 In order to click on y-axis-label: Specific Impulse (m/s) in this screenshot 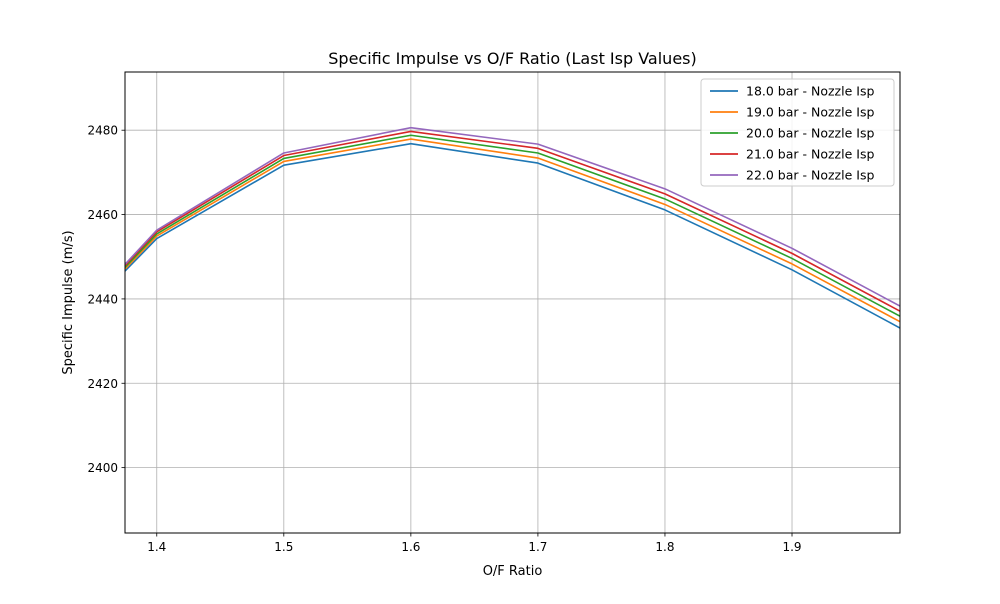, I will do `click(68, 302)`.